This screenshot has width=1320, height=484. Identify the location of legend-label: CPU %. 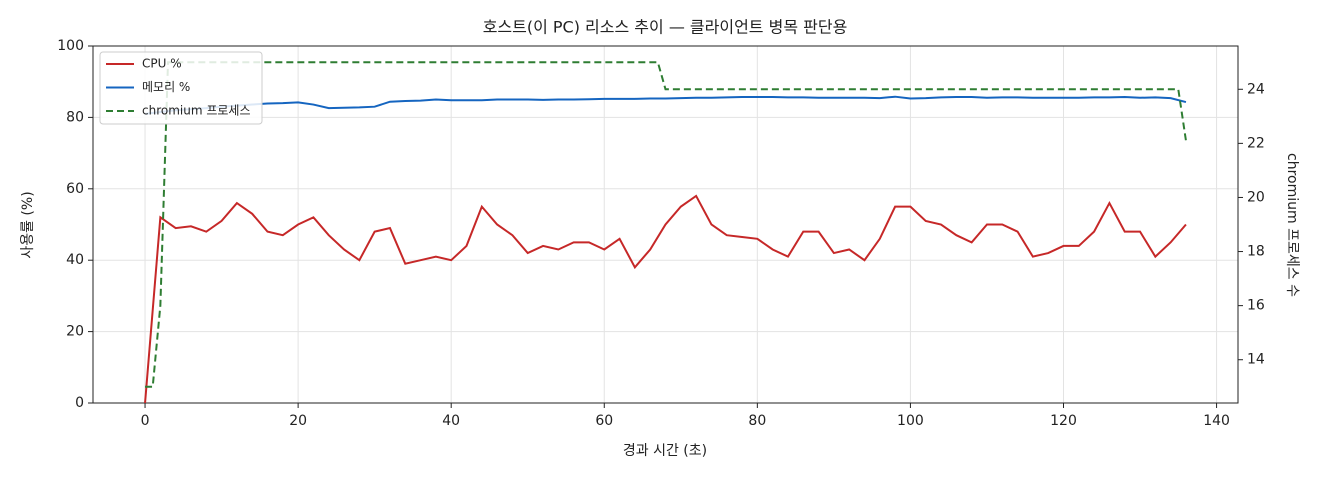
(162, 64).